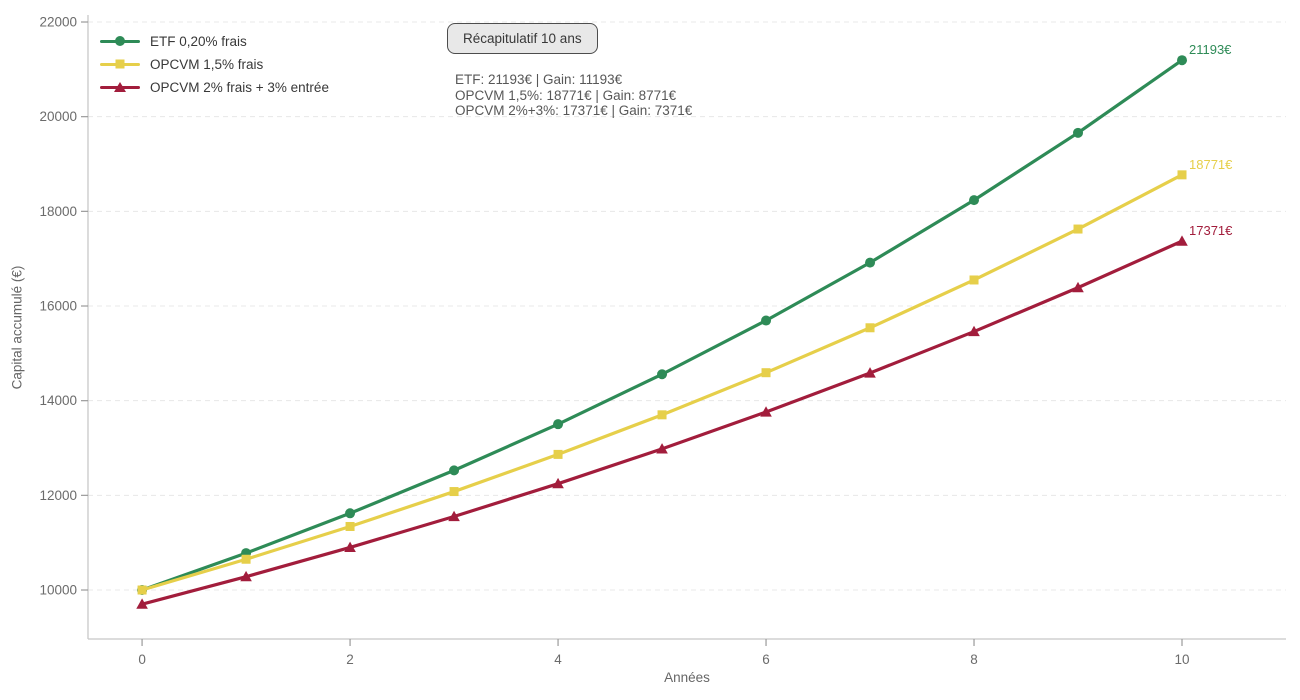 The height and width of the screenshot is (700, 1300). What do you see at coordinates (766, 659) in the screenshot?
I see `x-tick-label: 6` at bounding box center [766, 659].